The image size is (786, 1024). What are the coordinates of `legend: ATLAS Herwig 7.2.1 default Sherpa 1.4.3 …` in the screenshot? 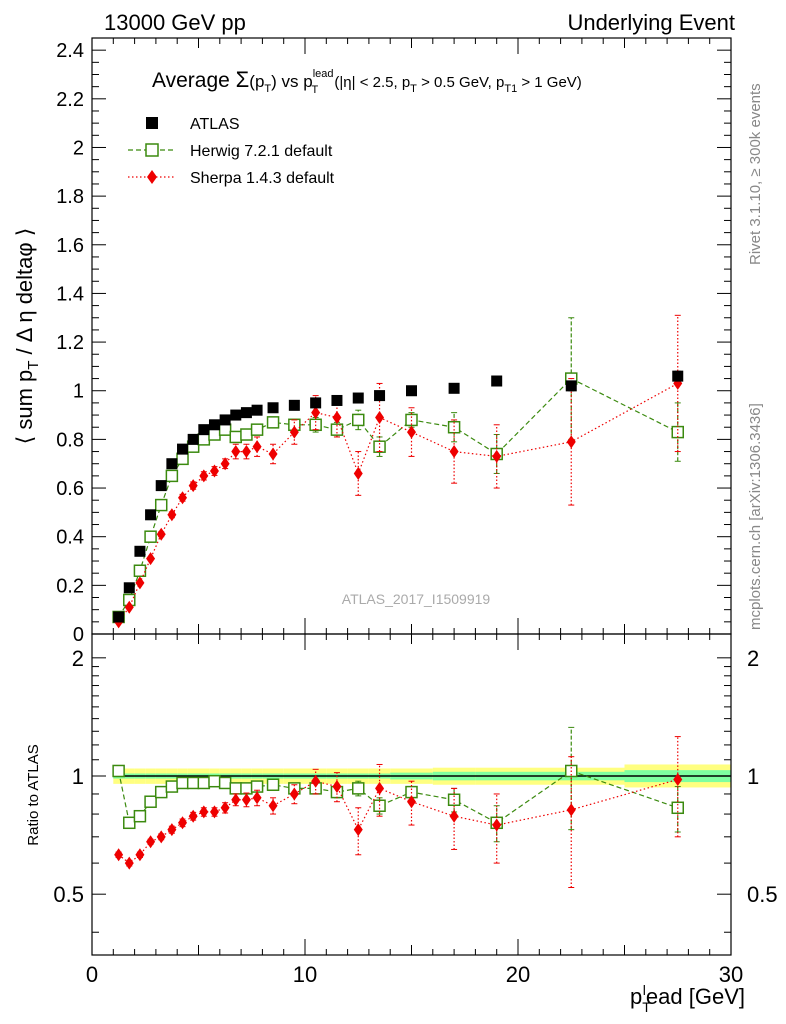 It's located at (231, 151).